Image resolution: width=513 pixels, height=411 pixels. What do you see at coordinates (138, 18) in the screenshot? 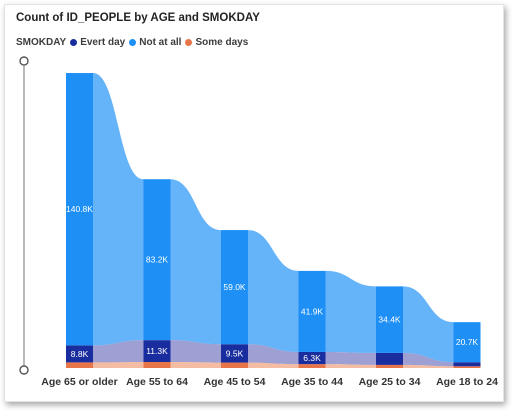
I see `chart-title: Count of ID_PEOPLE by AGE and SMOKDAY` at bounding box center [138, 18].